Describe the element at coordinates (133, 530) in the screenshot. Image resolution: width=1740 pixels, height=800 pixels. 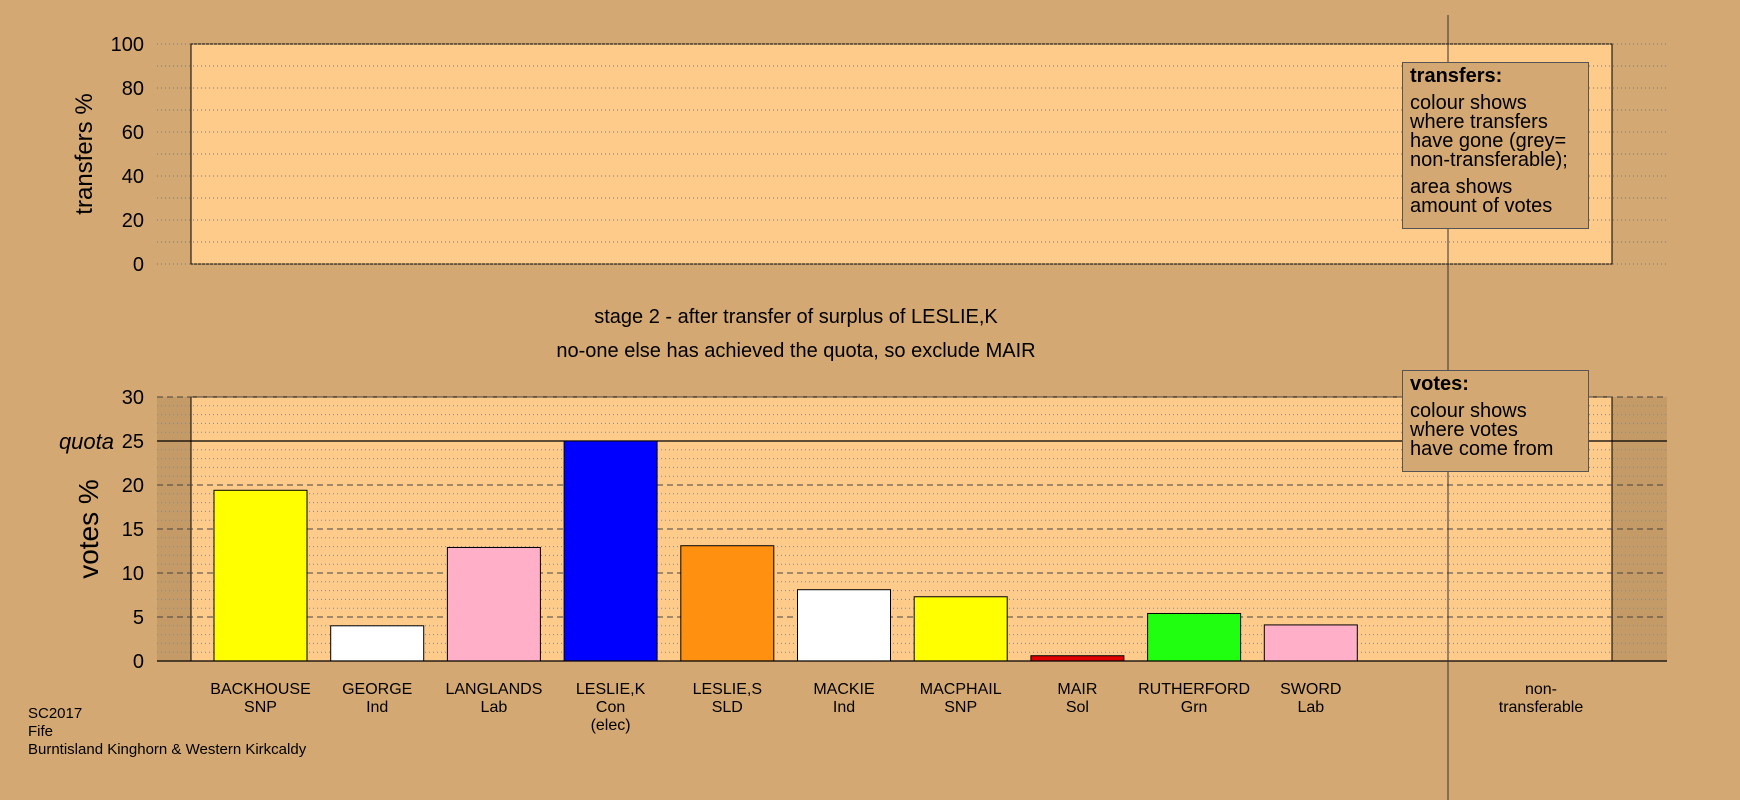
I see `votes-tick-label: 15` at that location.